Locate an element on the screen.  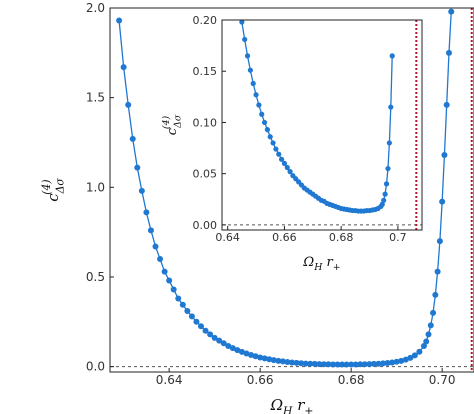
main-y-axis-label: cΔσ(4) is located at coordinates (53, 190).